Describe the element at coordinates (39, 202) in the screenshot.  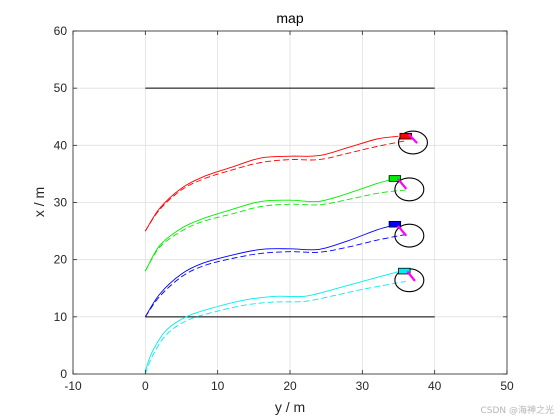
I see `y-axis-label: x / m` at that location.